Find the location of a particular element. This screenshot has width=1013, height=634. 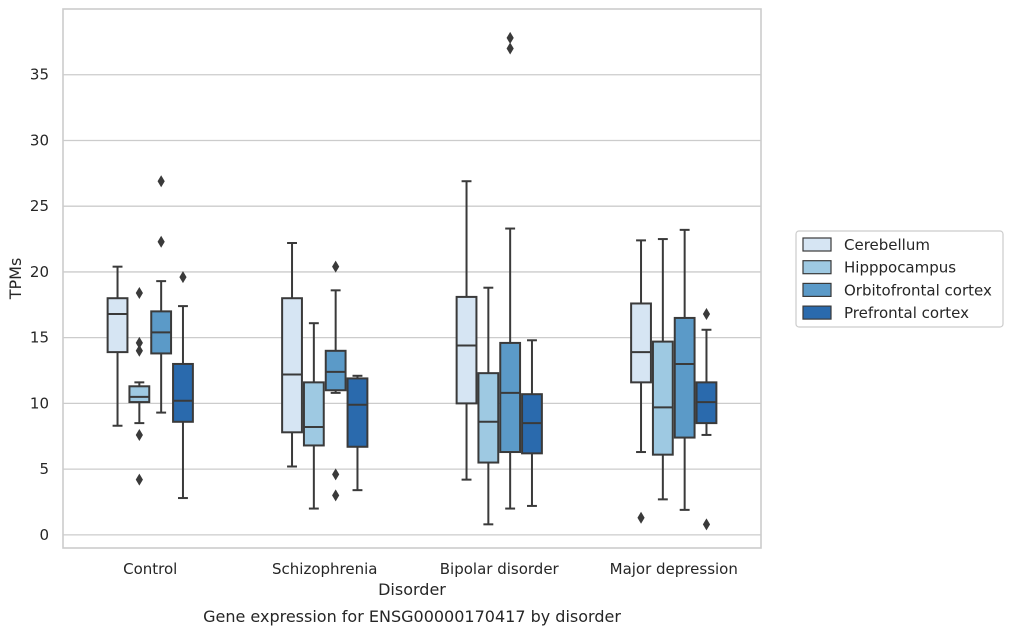

legend-label: Prefrontal cortex is located at coordinates (906, 313).